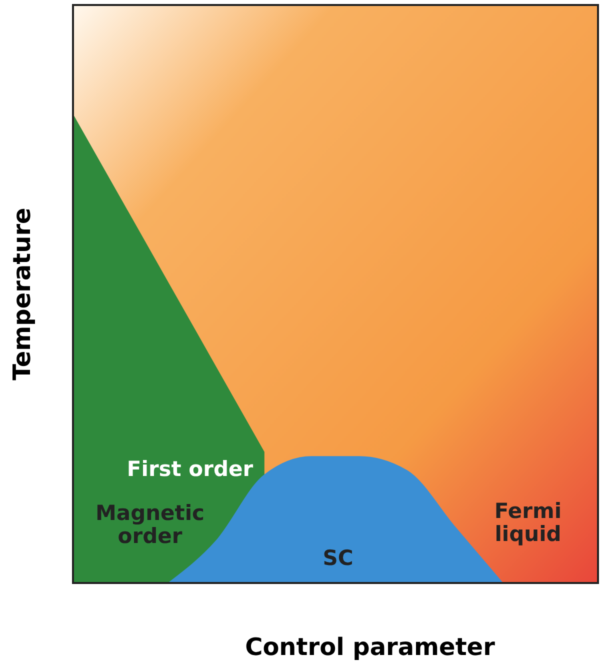 Image resolution: width=601 pixels, height=669 pixels. Describe the element at coordinates (528, 522) in the screenshot. I see `annotation: Fermi liquid` at that location.